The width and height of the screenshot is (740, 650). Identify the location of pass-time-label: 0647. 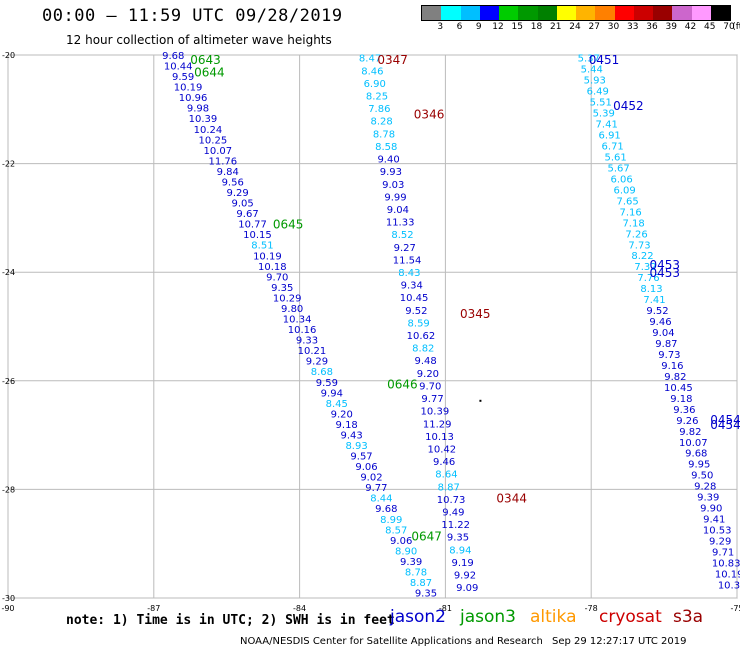
(426, 537).